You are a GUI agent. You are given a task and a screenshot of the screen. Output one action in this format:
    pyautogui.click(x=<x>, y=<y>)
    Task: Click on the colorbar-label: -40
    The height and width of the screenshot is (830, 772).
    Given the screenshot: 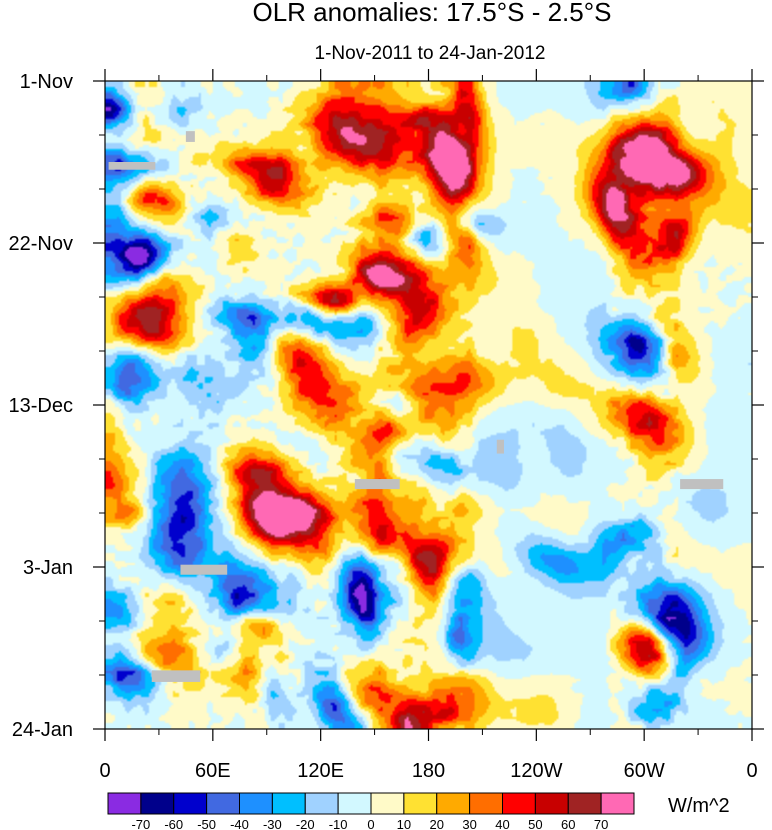 What is the action you would take?
    pyautogui.click(x=239, y=823)
    